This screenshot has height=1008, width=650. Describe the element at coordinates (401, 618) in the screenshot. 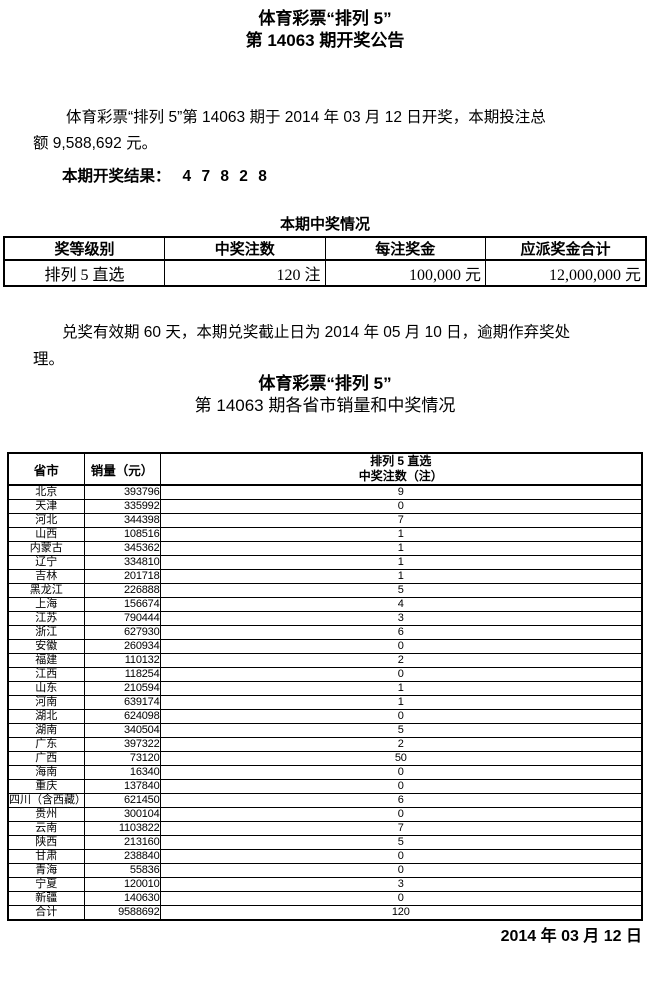

I see `win-count-cell: 3` at that location.